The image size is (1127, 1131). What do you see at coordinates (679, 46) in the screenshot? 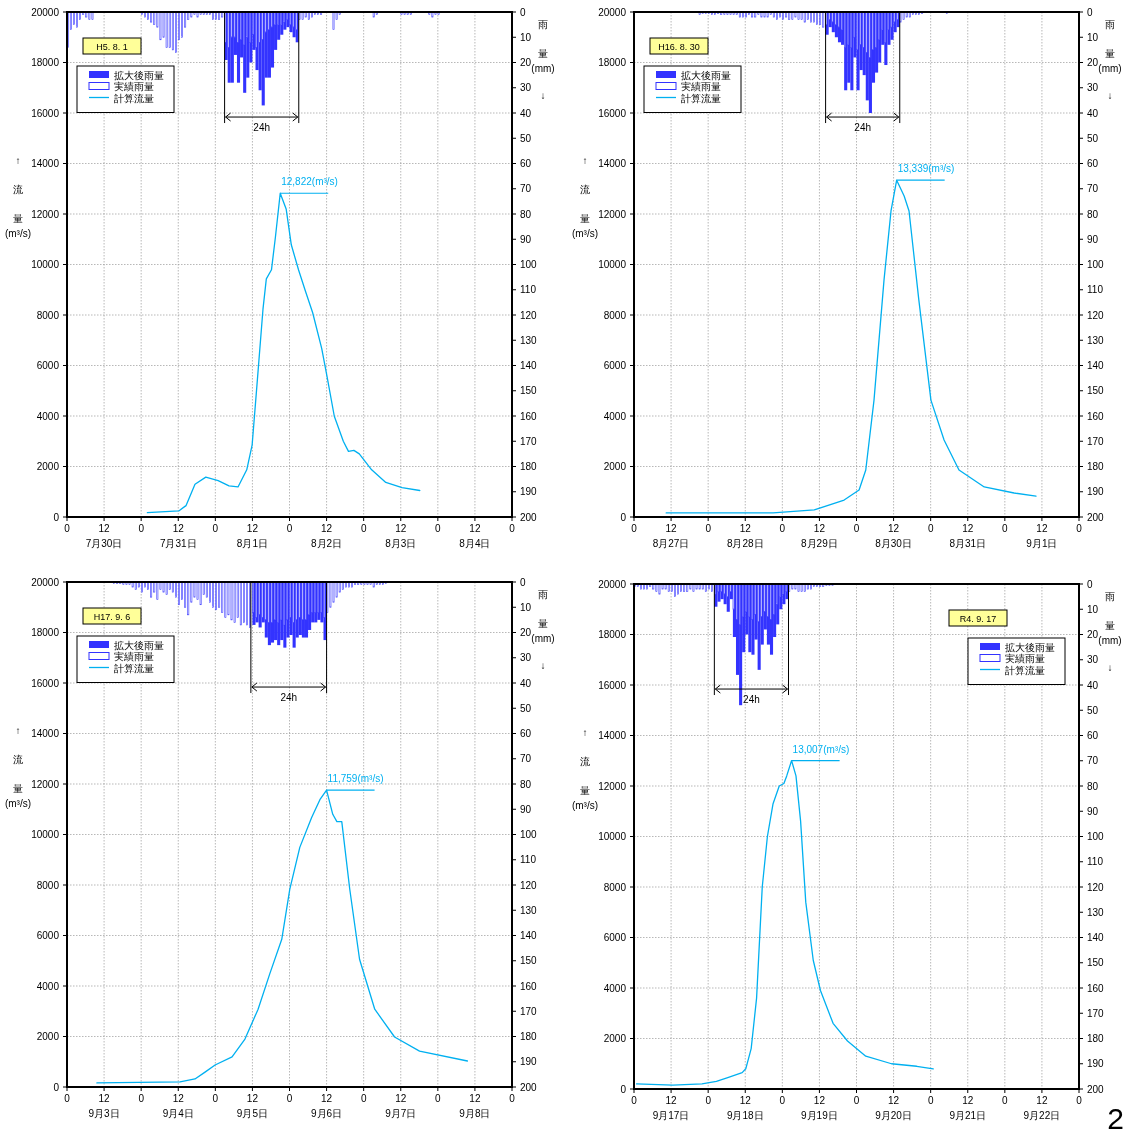
I see `text: H16. 8. 30` at bounding box center [679, 46].